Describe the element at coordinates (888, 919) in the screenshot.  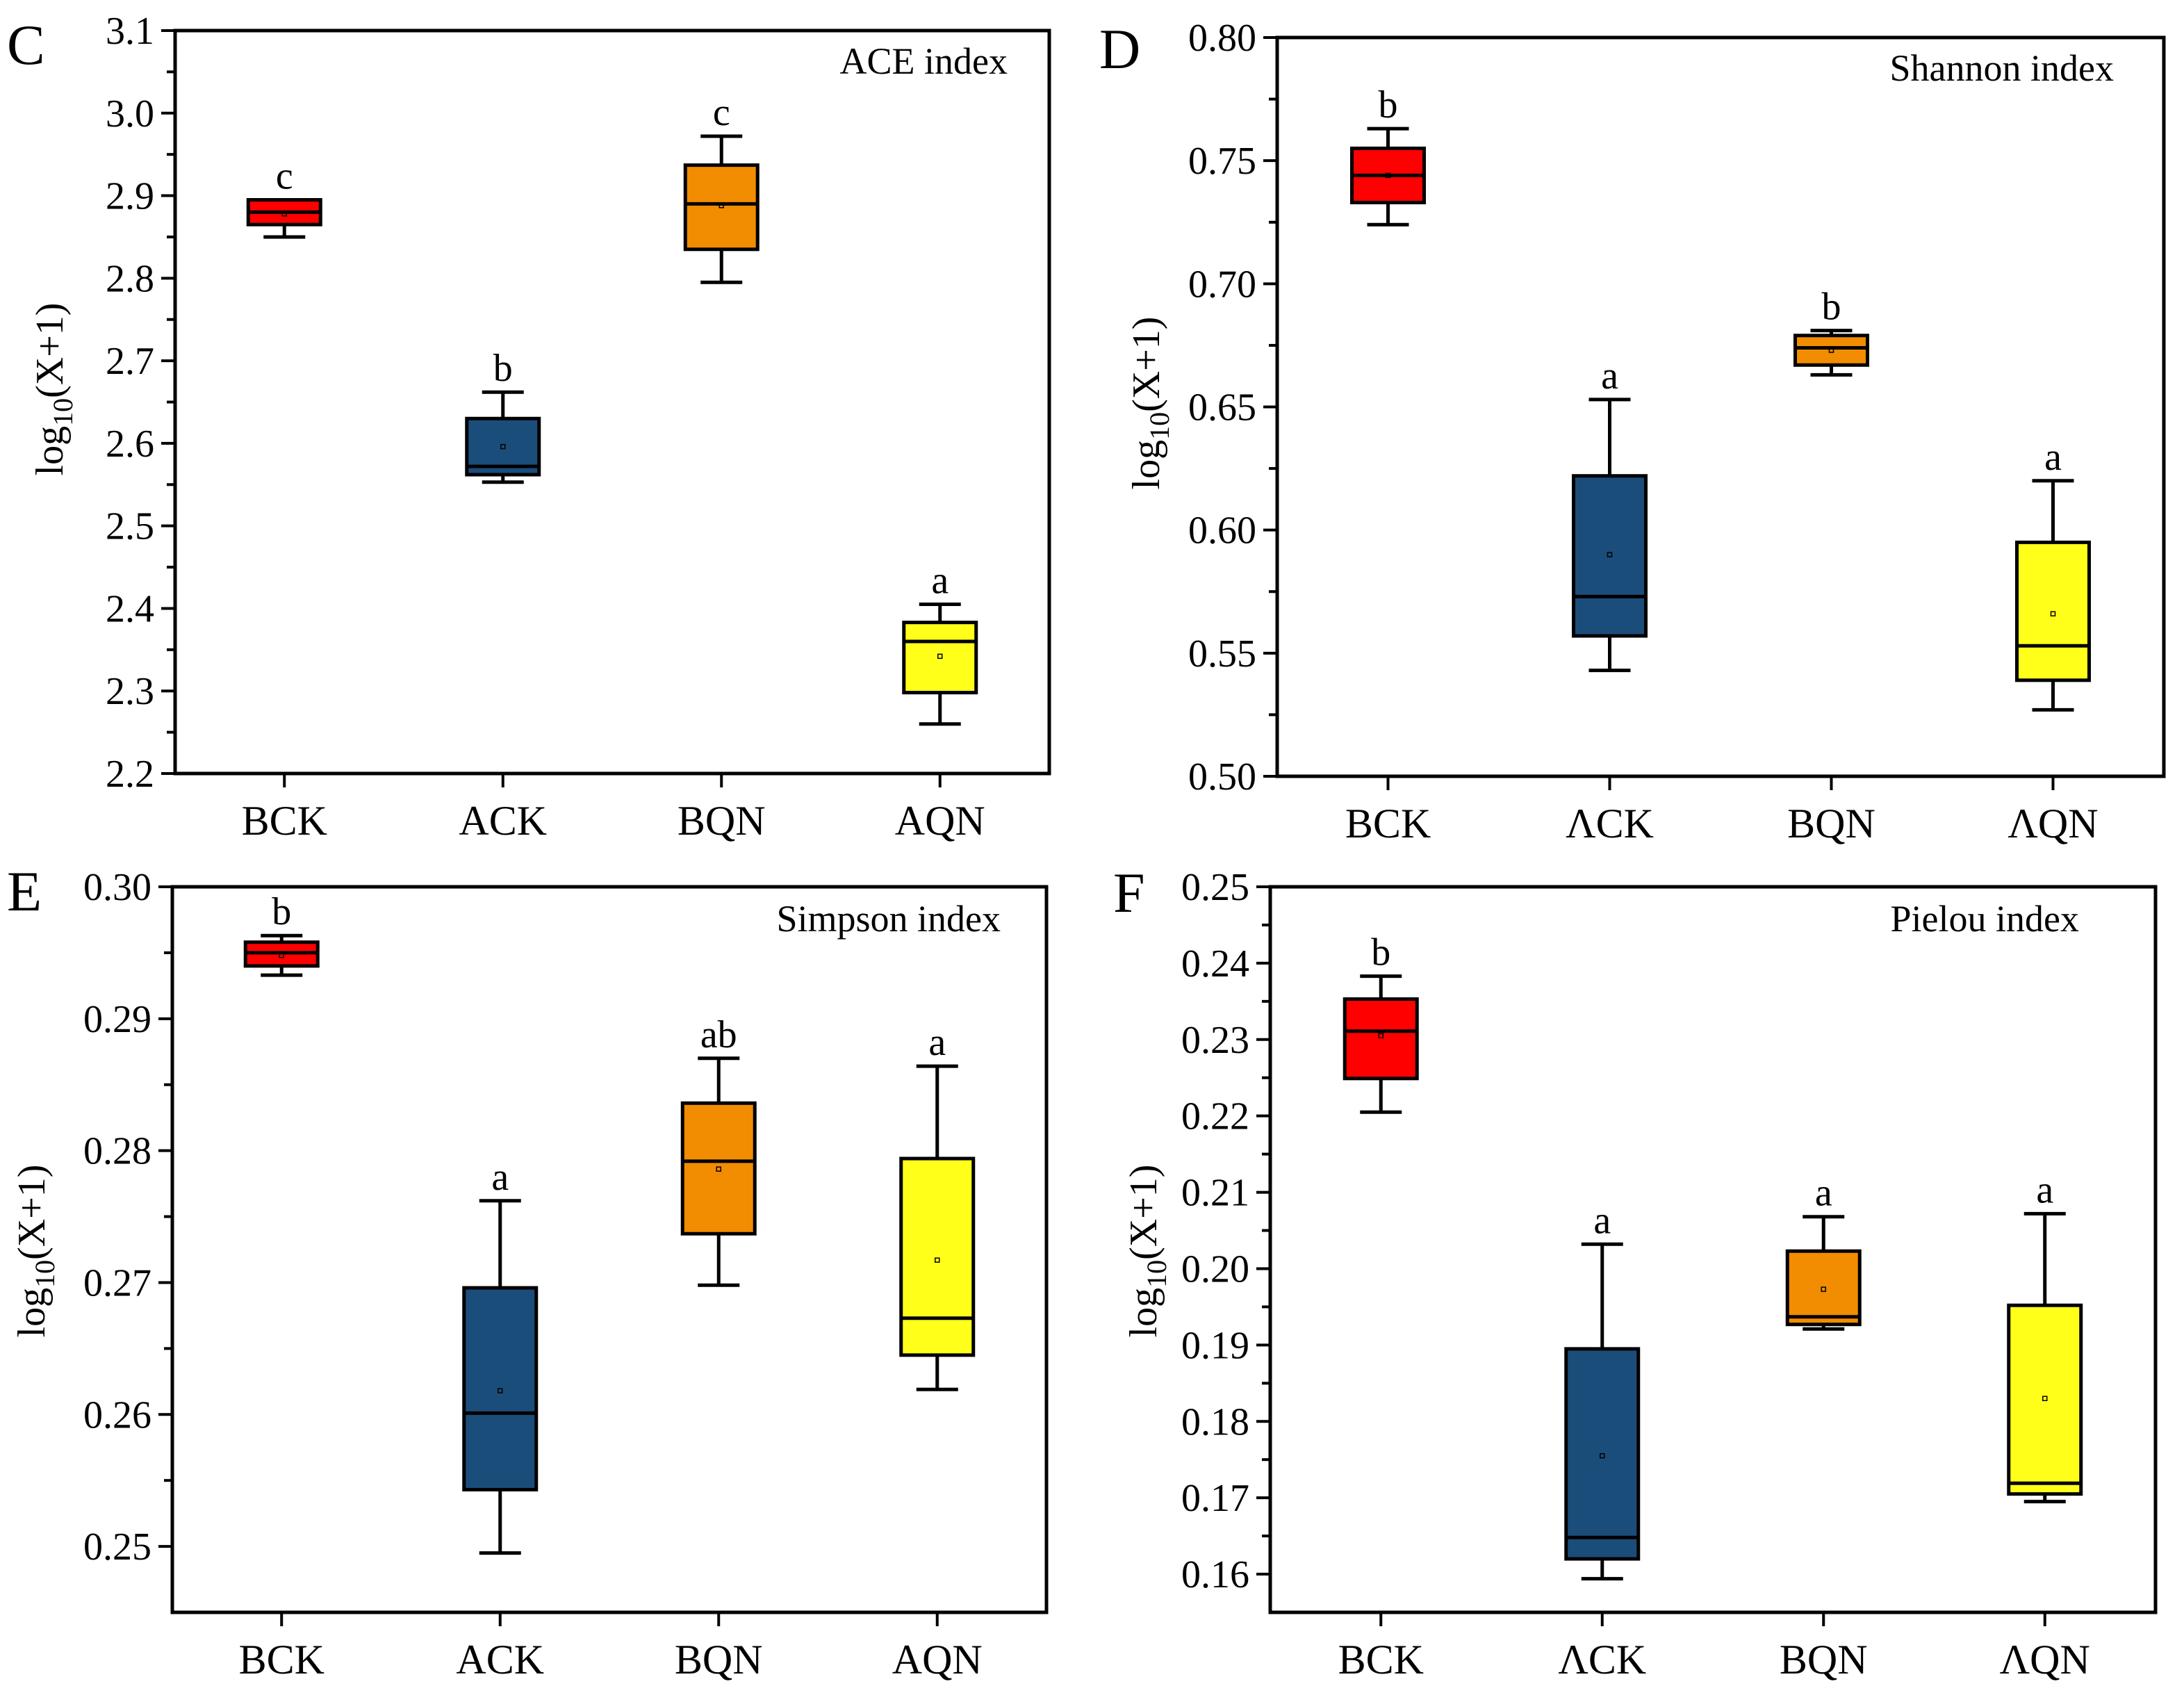
I see `panel-e-title: Simpson index` at that location.